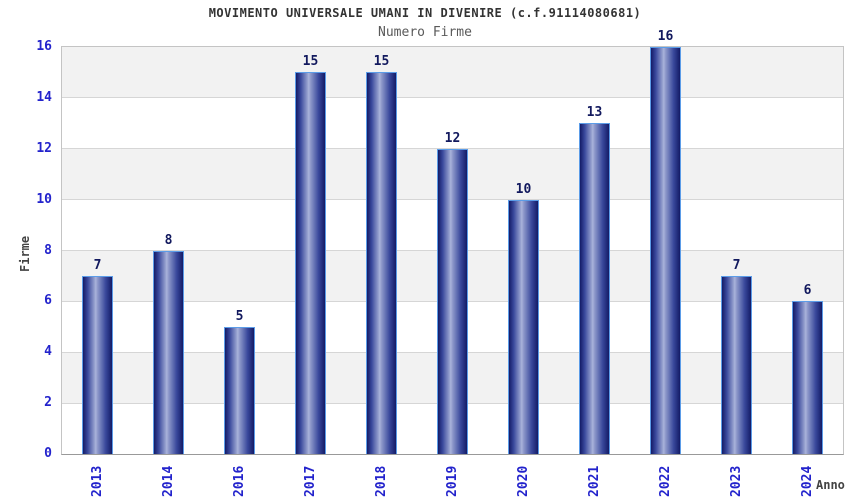 The height and width of the screenshot is (500, 850). I want to click on bar-value-label: 13, so click(594, 113).